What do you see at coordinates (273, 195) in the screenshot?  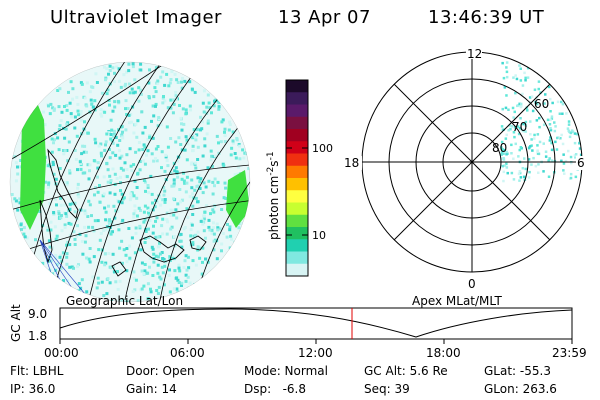 I see `colorbar-label: photon cm-2s-1` at bounding box center [273, 195].